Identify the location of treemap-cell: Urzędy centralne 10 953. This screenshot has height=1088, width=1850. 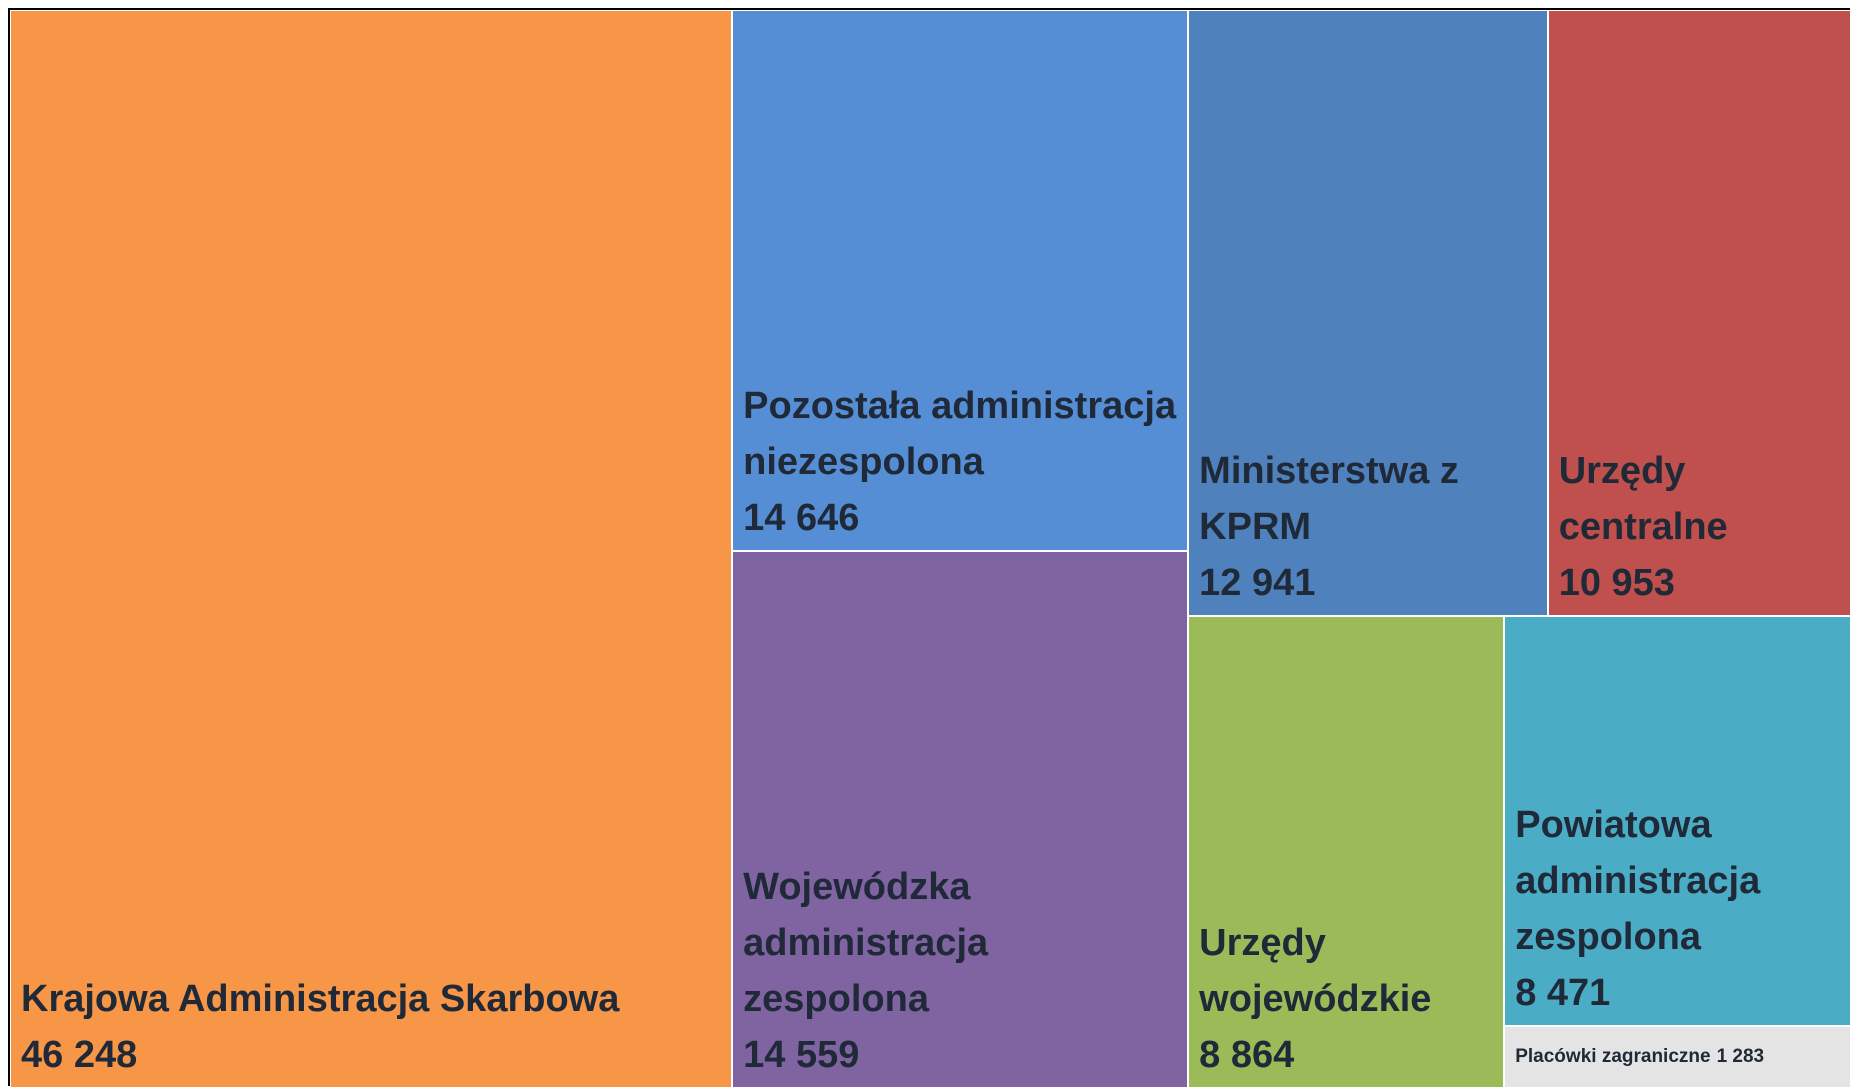
(1698, 313).